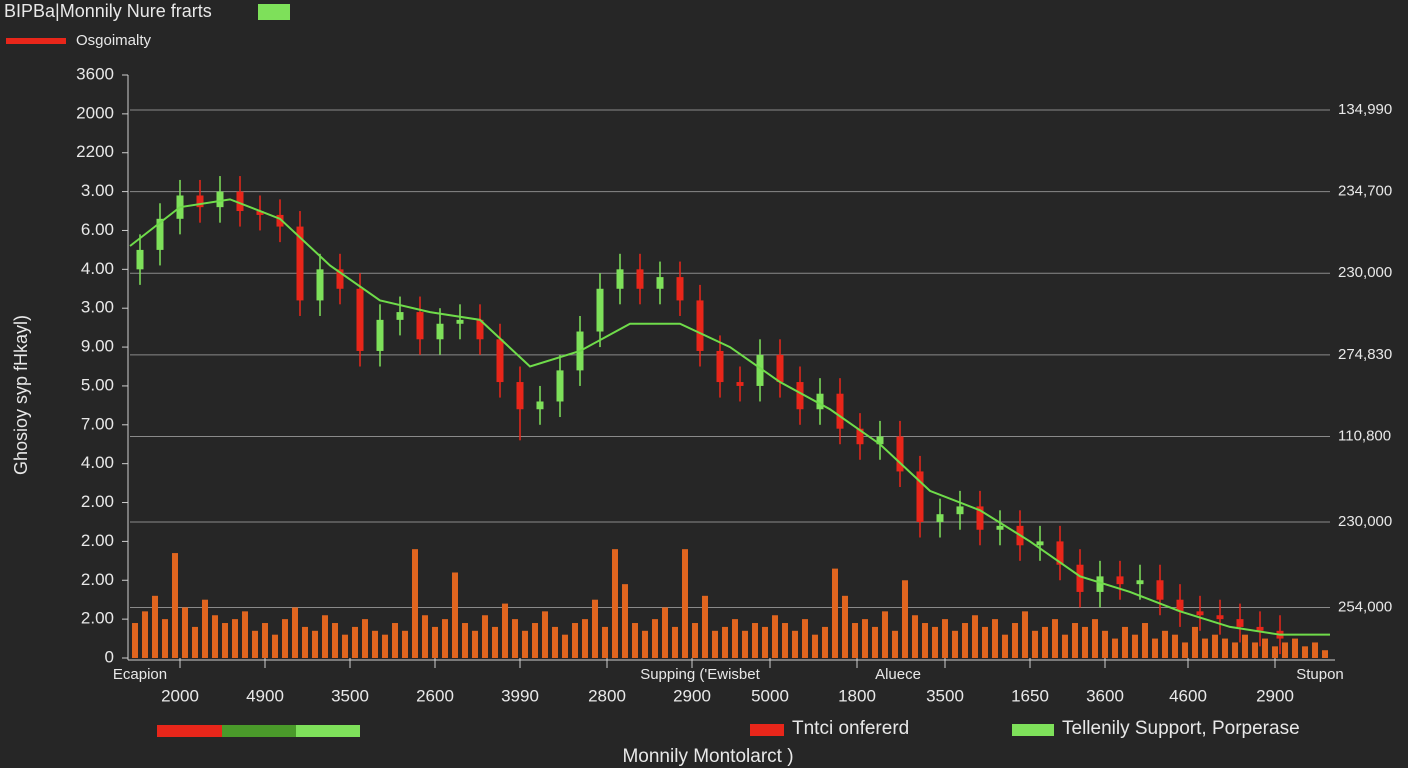 This screenshot has height=768, width=1408. Describe the element at coordinates (520, 695) in the screenshot. I see `x-tick-label: 3990` at that location.